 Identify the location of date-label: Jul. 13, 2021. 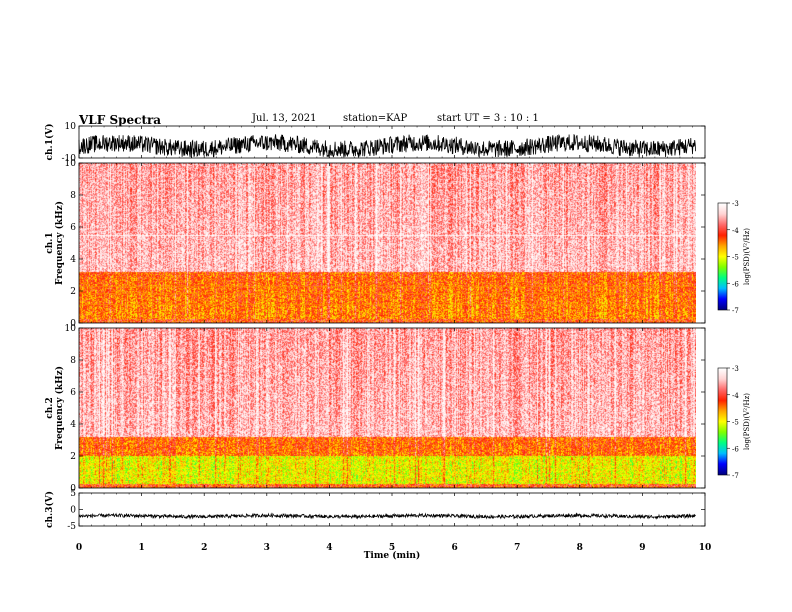
(284, 118).